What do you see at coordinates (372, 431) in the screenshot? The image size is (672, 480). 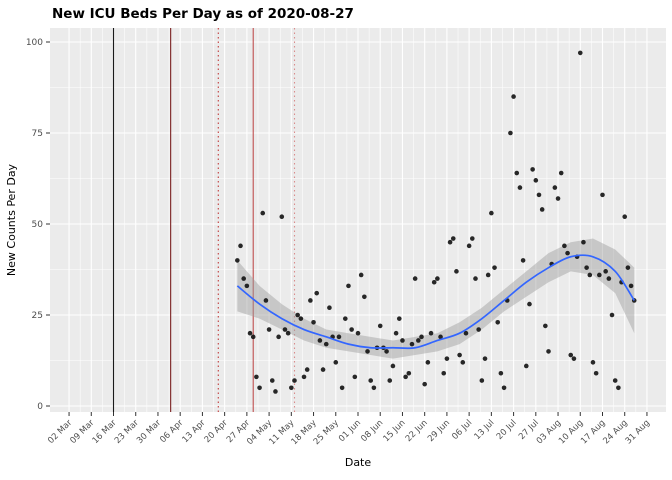 I see `x-tick-label: 08 Jun` at bounding box center [372, 431].